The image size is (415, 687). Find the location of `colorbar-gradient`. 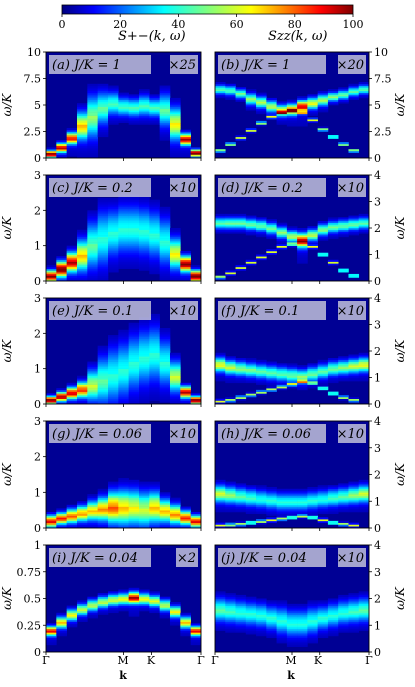

colorbar-gradient is located at coordinates (207, 9).